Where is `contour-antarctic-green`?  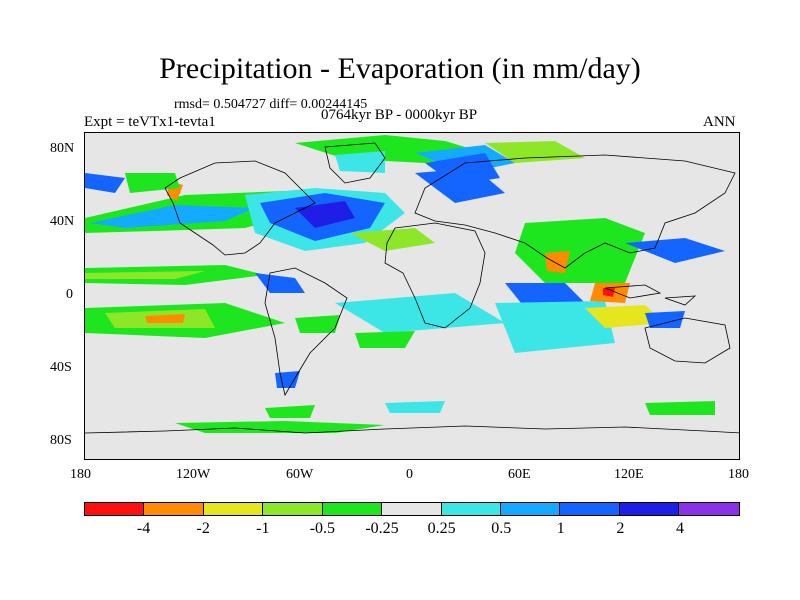
contour-antarctic-green is located at coordinates (280, 427).